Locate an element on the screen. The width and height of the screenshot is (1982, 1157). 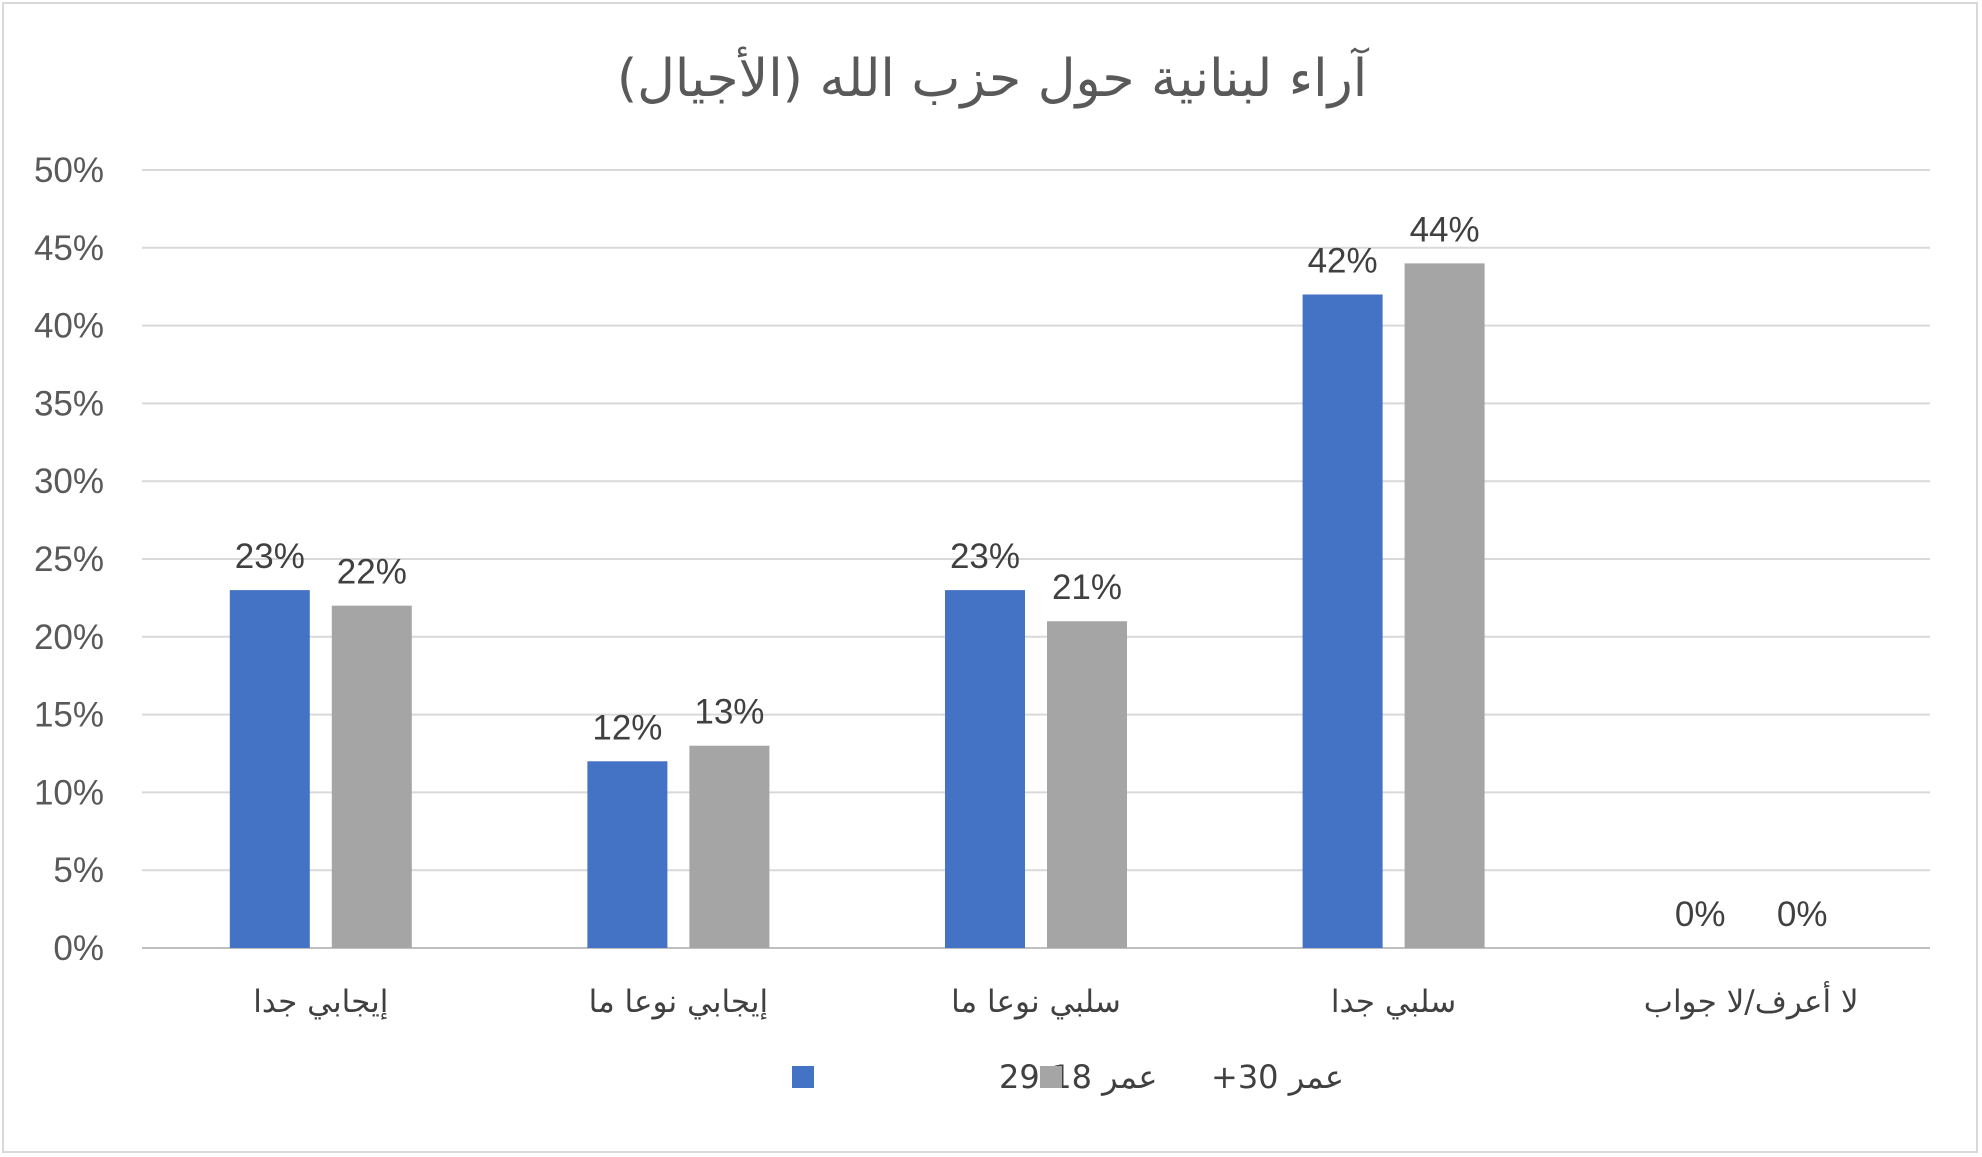
data-label: 13% is located at coordinates (729, 712).